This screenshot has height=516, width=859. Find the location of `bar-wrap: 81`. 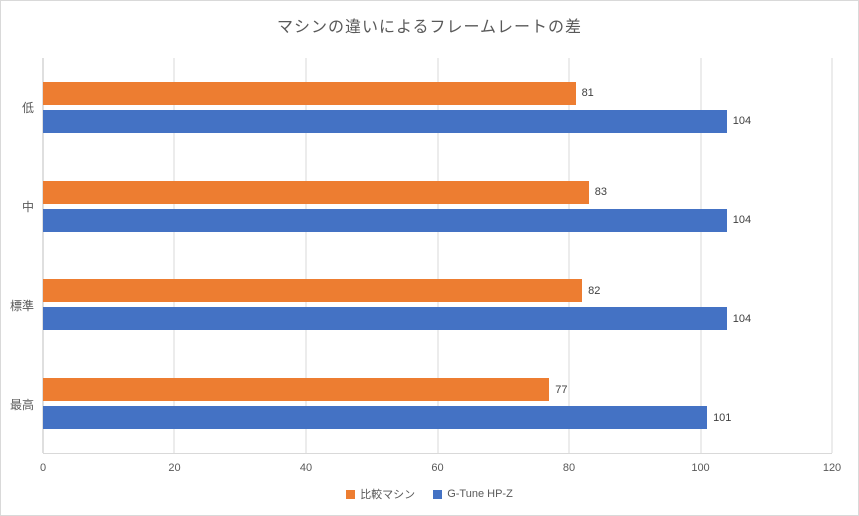

bar-wrap: 81 is located at coordinates (437, 93).